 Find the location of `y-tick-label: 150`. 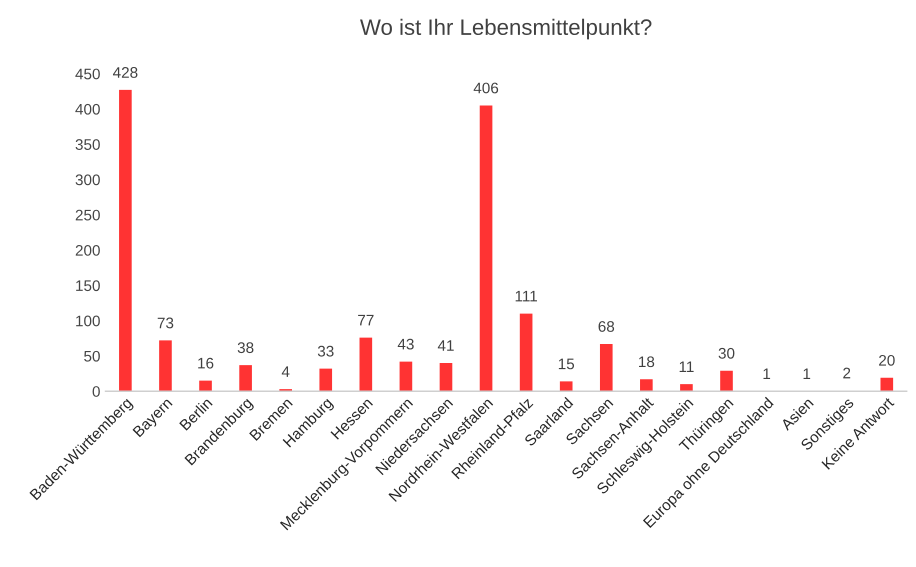

y-tick-label: 150 is located at coordinates (88, 286).